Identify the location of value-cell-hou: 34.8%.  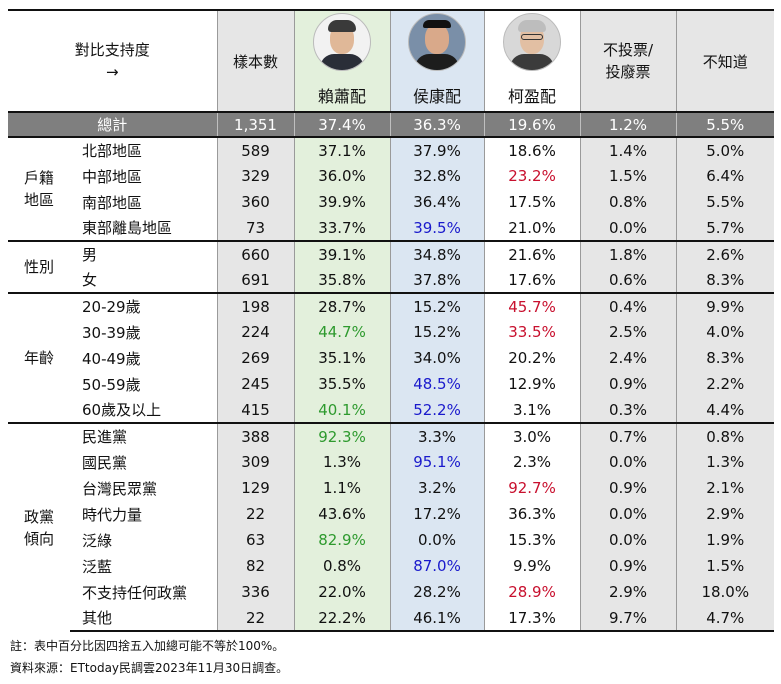
(437, 253).